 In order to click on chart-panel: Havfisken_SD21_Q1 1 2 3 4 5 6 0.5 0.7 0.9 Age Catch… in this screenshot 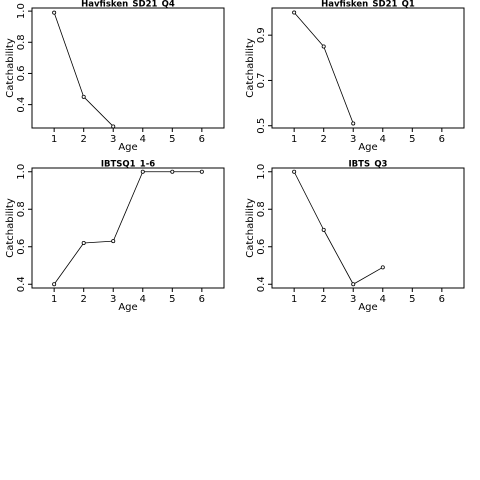, I will do `click(355, 76)`.